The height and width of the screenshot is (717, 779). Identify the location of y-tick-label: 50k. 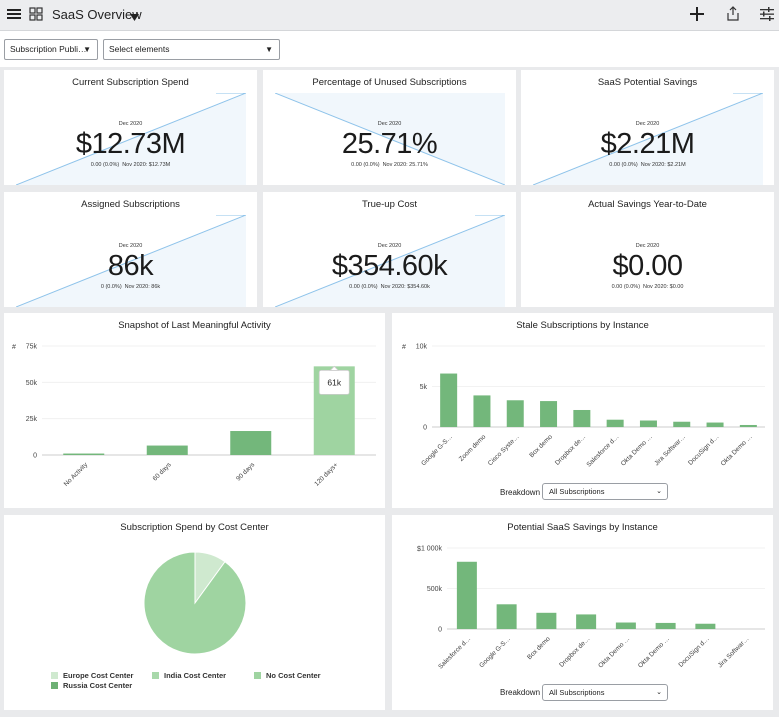
(32, 383).